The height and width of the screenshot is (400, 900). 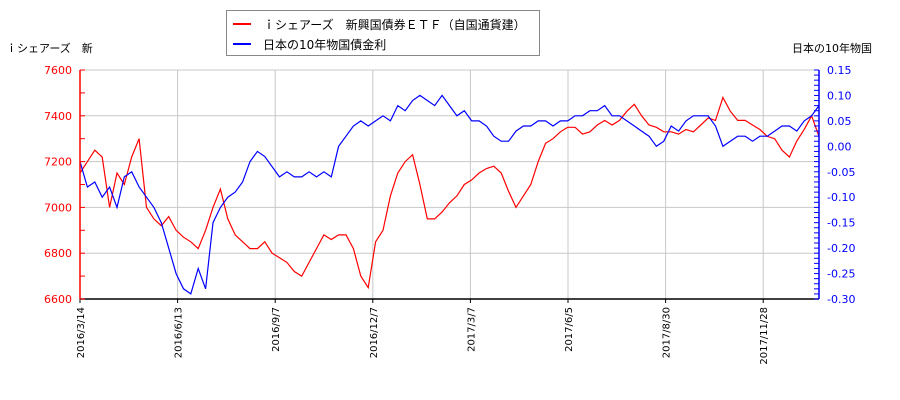 I want to click on right-tick-label: -0.05, so click(x=841, y=172).